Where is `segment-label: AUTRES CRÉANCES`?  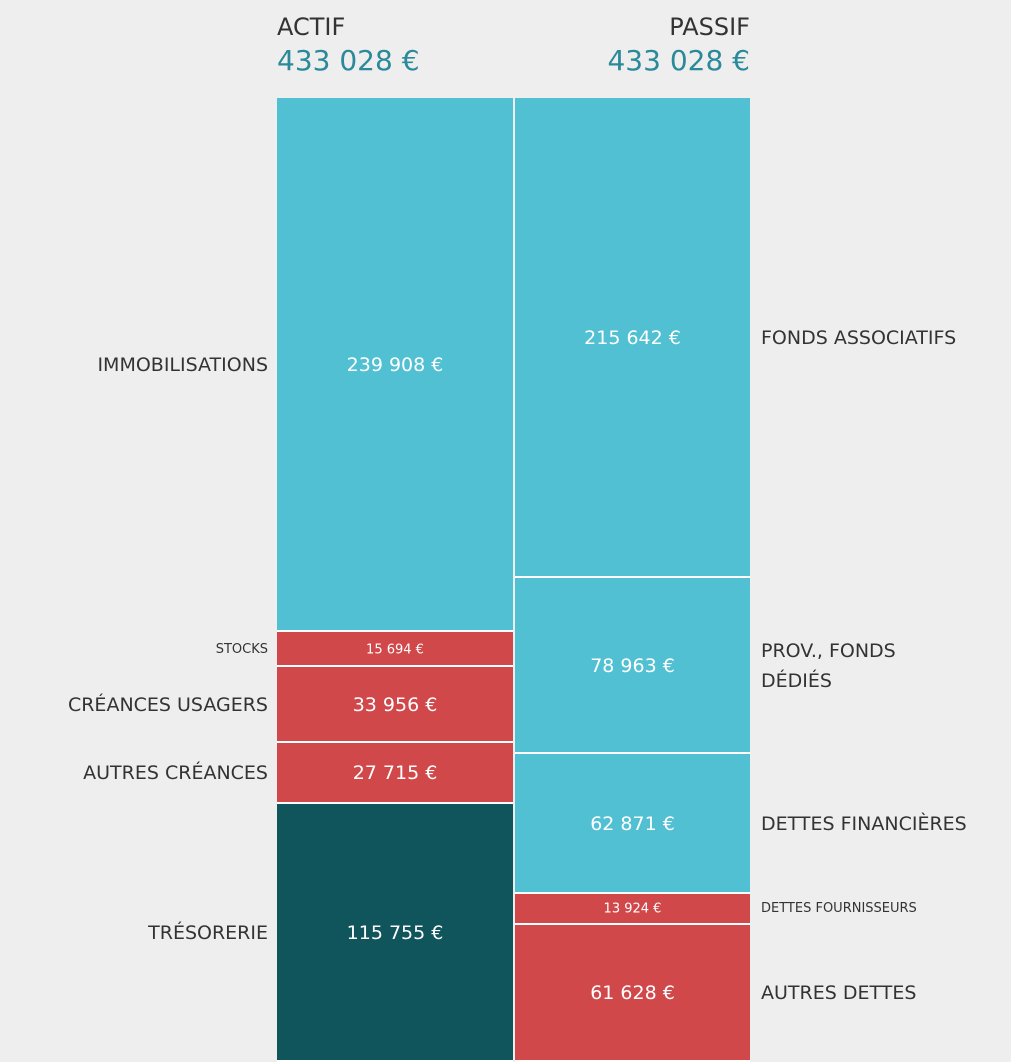 segment-label: AUTRES CRÉANCES is located at coordinates (175, 773).